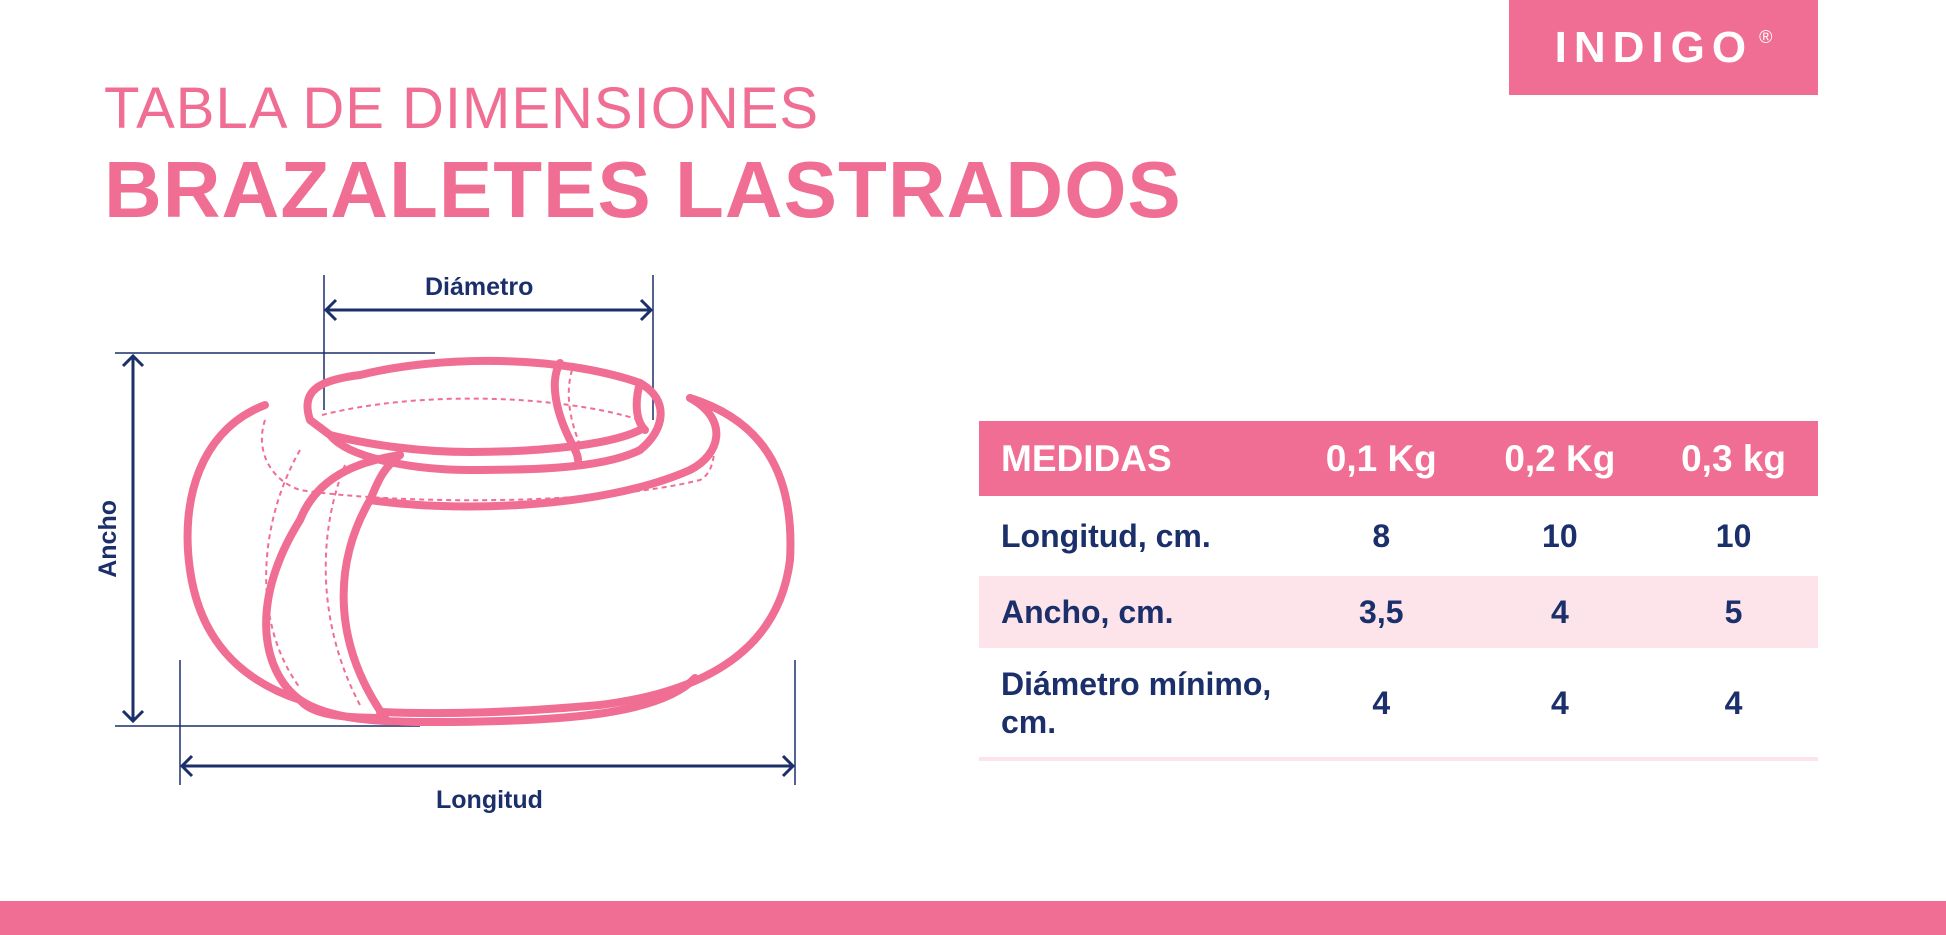 This screenshot has width=1946, height=935. What do you see at coordinates (489, 800) in the screenshot?
I see `length-label: Longitud` at bounding box center [489, 800].